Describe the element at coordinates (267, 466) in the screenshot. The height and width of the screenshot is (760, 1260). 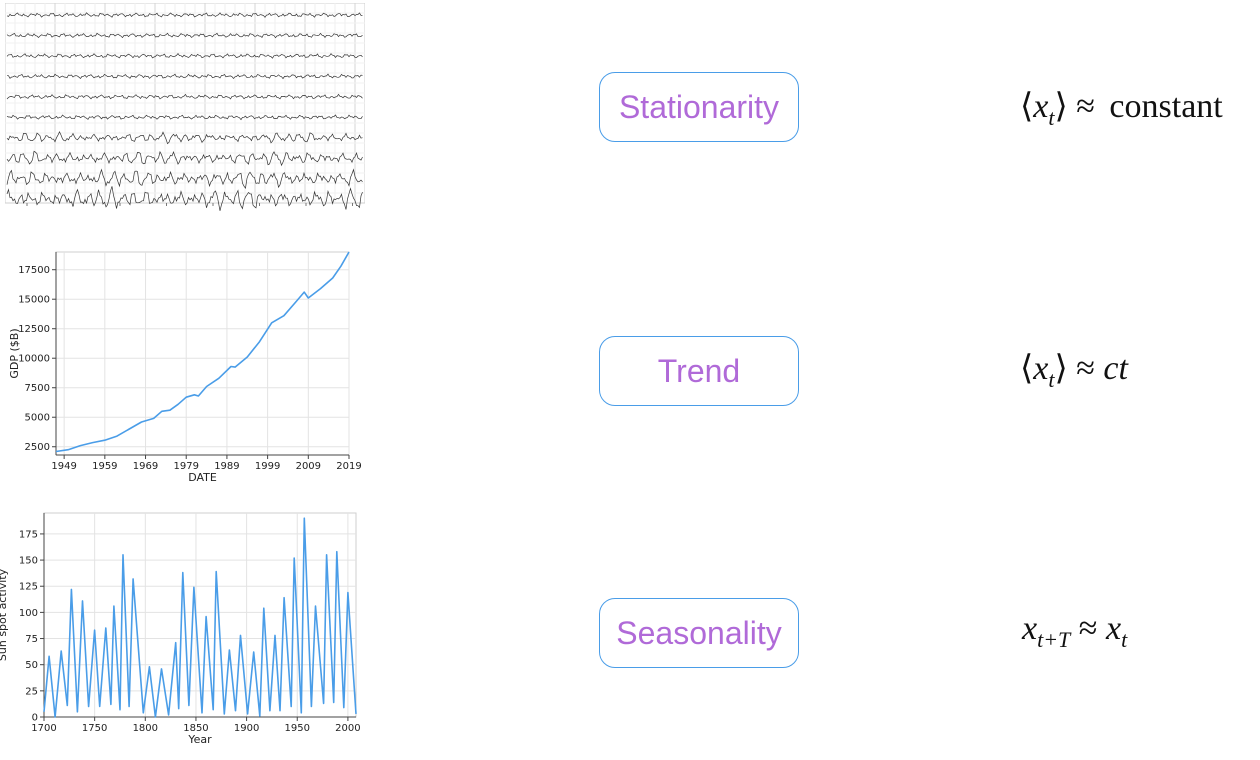
I see `x-tick-label: 1999` at that location.